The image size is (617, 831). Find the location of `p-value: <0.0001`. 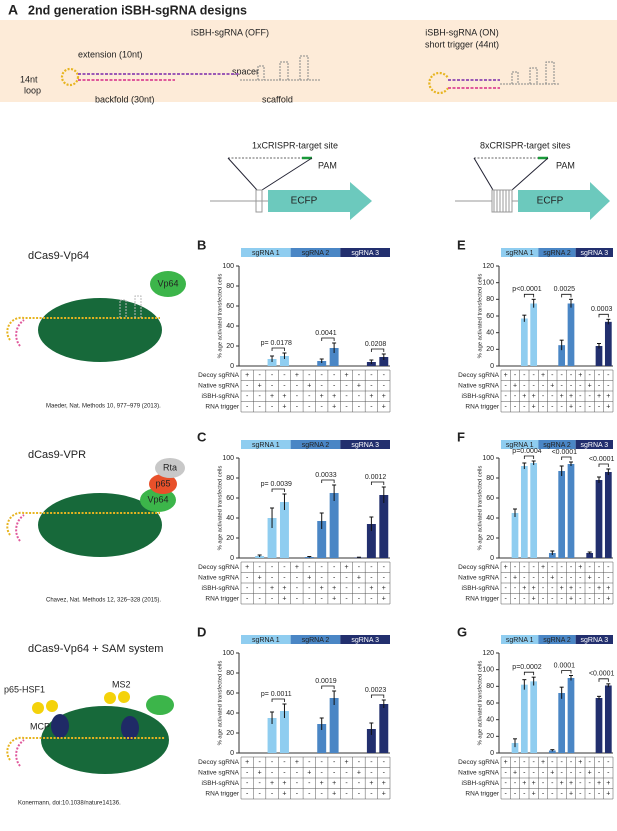

p-value: <0.0001 is located at coordinates (565, 452).